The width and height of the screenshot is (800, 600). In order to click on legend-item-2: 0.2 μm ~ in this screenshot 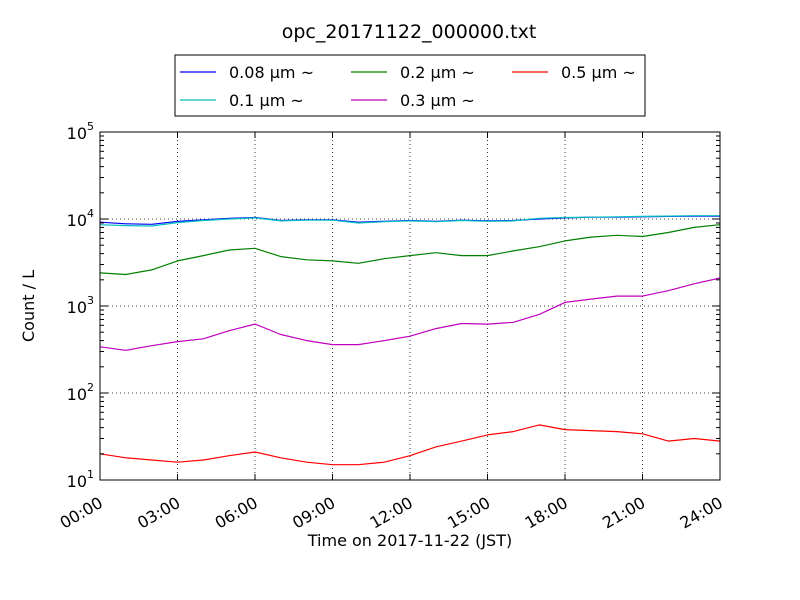, I will do `click(413, 72)`.